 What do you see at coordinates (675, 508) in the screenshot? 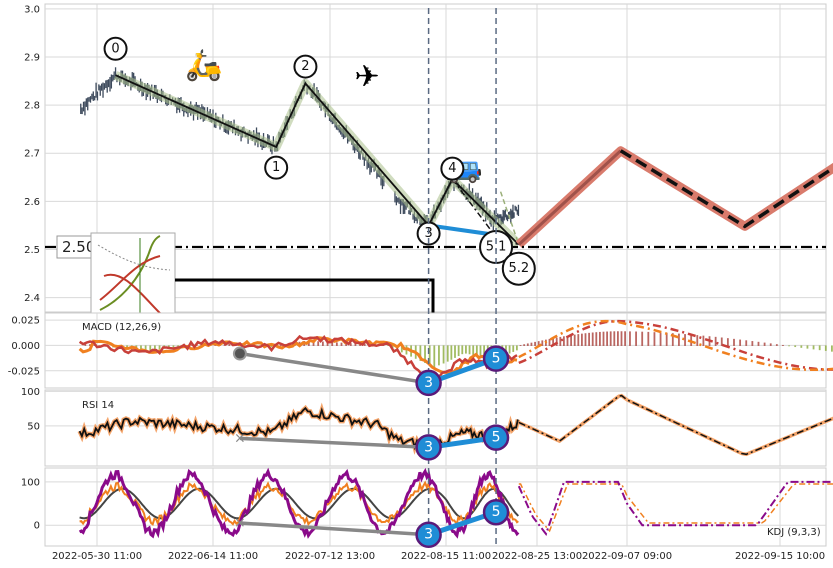
I see `kdj-projection-k` at bounding box center [675, 508].